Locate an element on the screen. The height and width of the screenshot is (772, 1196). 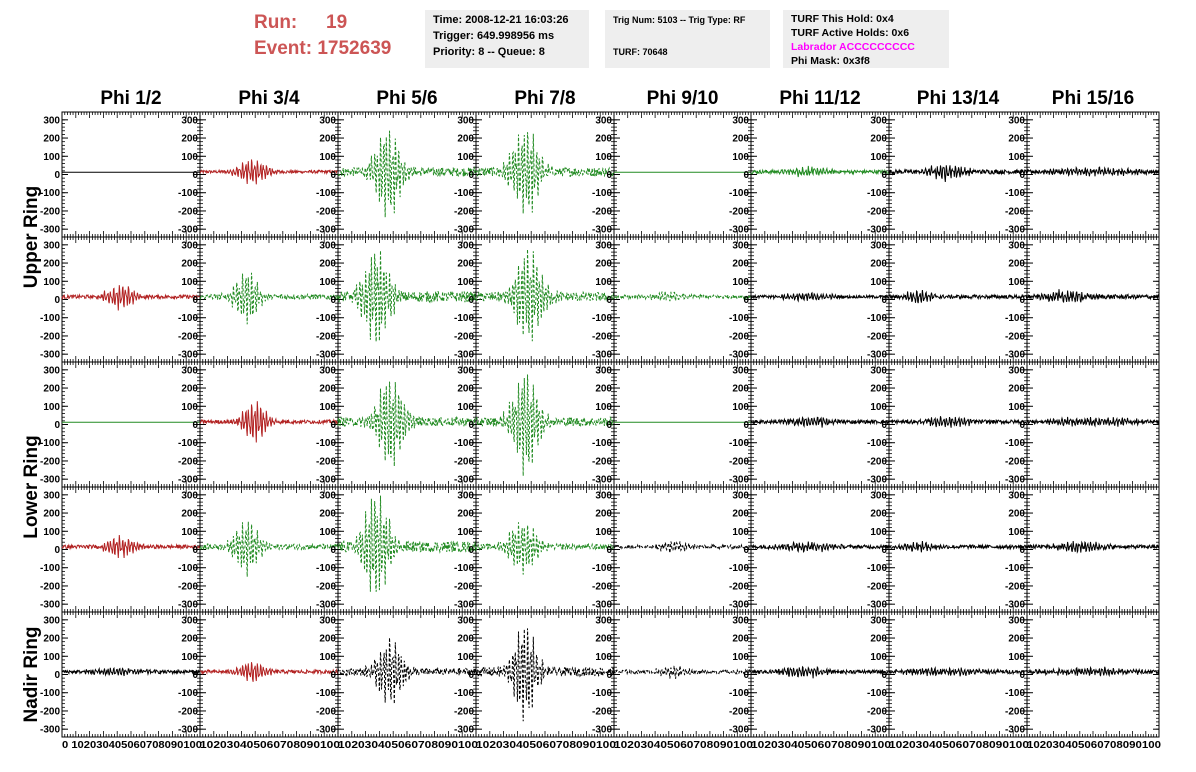
panel-frame-r1-c2 is located at coordinates (269, 174).